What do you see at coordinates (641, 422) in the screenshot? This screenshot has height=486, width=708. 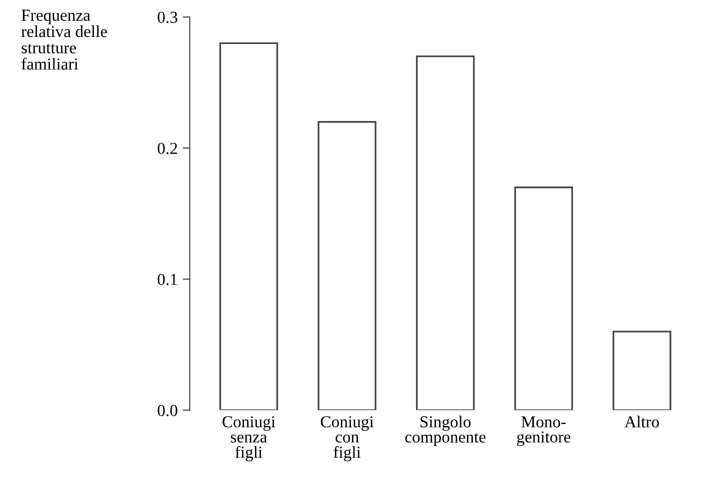 I see `x-tick-label: Altro` at bounding box center [641, 422].